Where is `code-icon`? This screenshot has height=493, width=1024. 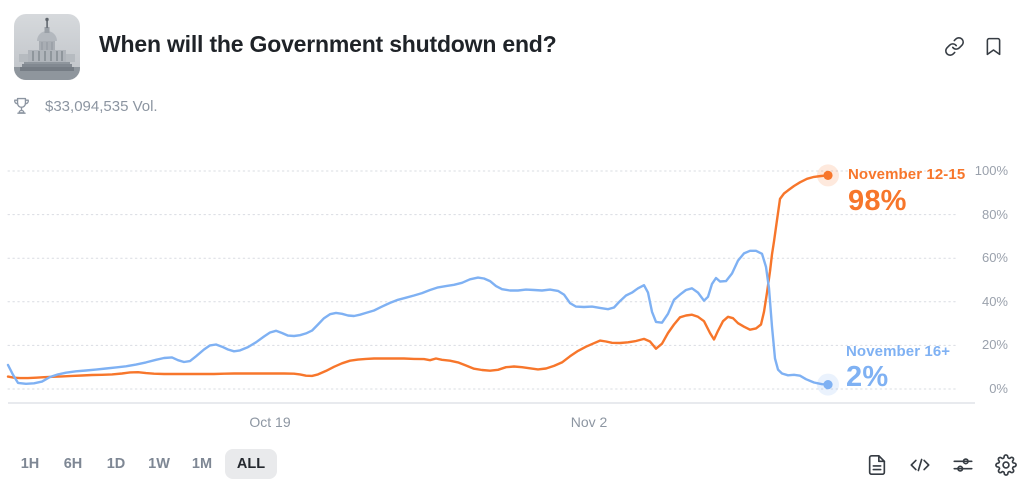 code-icon is located at coordinates (920, 465).